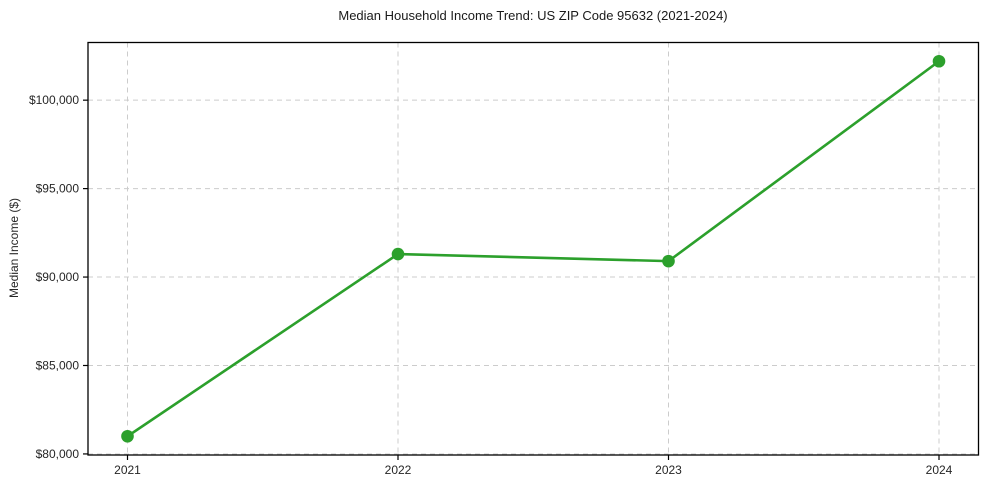 This screenshot has width=989, height=490. Describe the element at coordinates (398, 470) in the screenshot. I see `x-tick-label: 2022` at that location.